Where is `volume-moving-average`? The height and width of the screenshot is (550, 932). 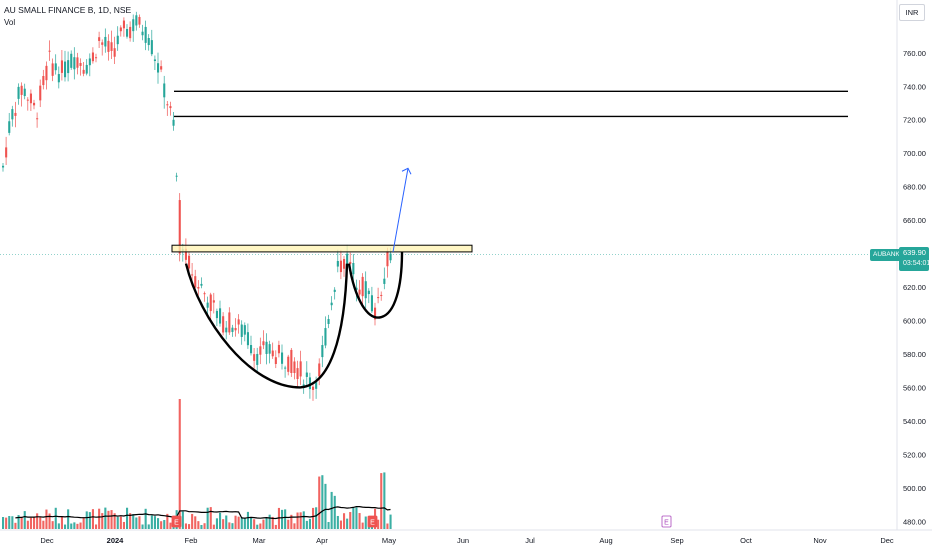
volume-moving-average is located at coordinates (203, 513).